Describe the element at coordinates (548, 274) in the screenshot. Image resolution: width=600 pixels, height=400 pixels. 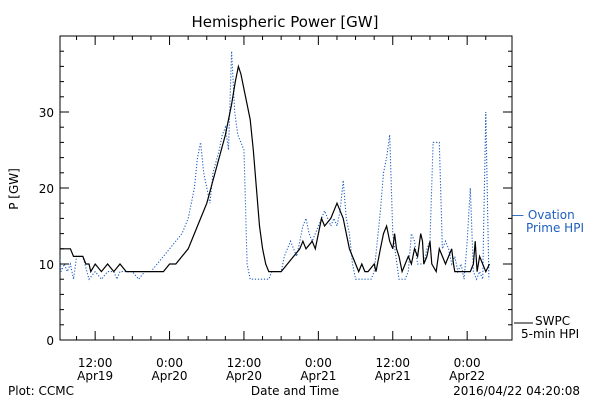
I see `legend: — Ovation Prime HPI SWPC 5-min HPI` at that location.